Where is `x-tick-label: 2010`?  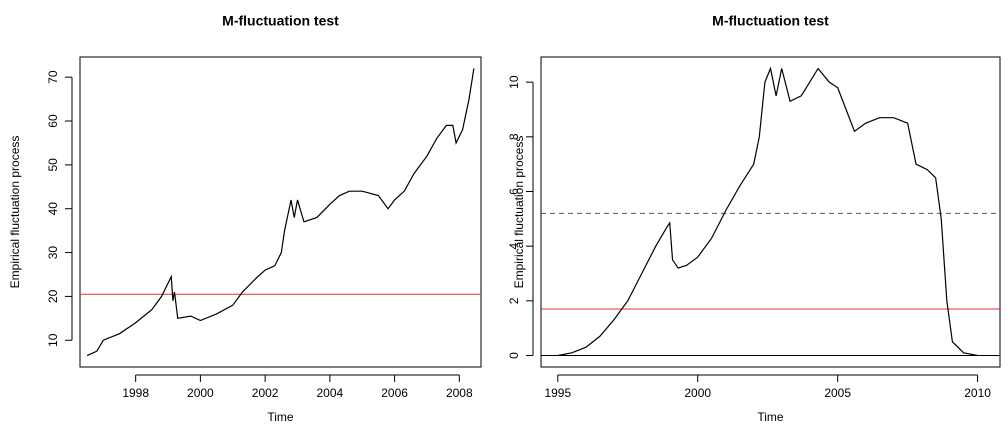
x-tick-label: 2010 is located at coordinates (977, 393).